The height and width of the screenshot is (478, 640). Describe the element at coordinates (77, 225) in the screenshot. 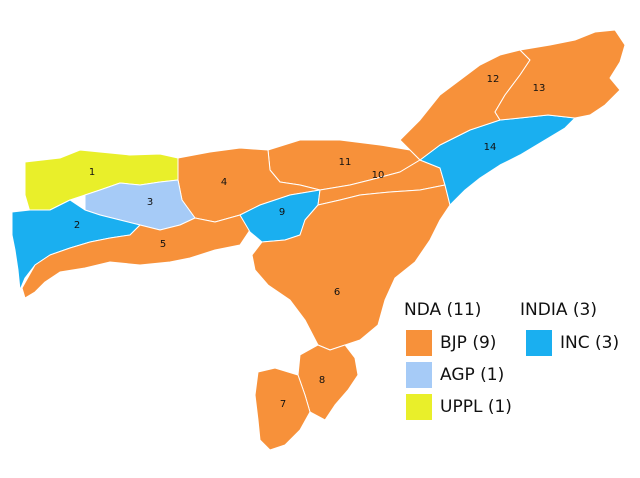

I see `region-label: 2` at that location.